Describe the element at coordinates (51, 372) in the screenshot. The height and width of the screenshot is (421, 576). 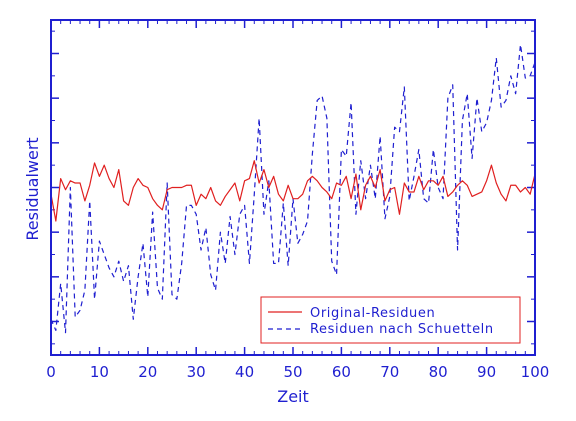
I see `x-tick-label: 0` at that location.